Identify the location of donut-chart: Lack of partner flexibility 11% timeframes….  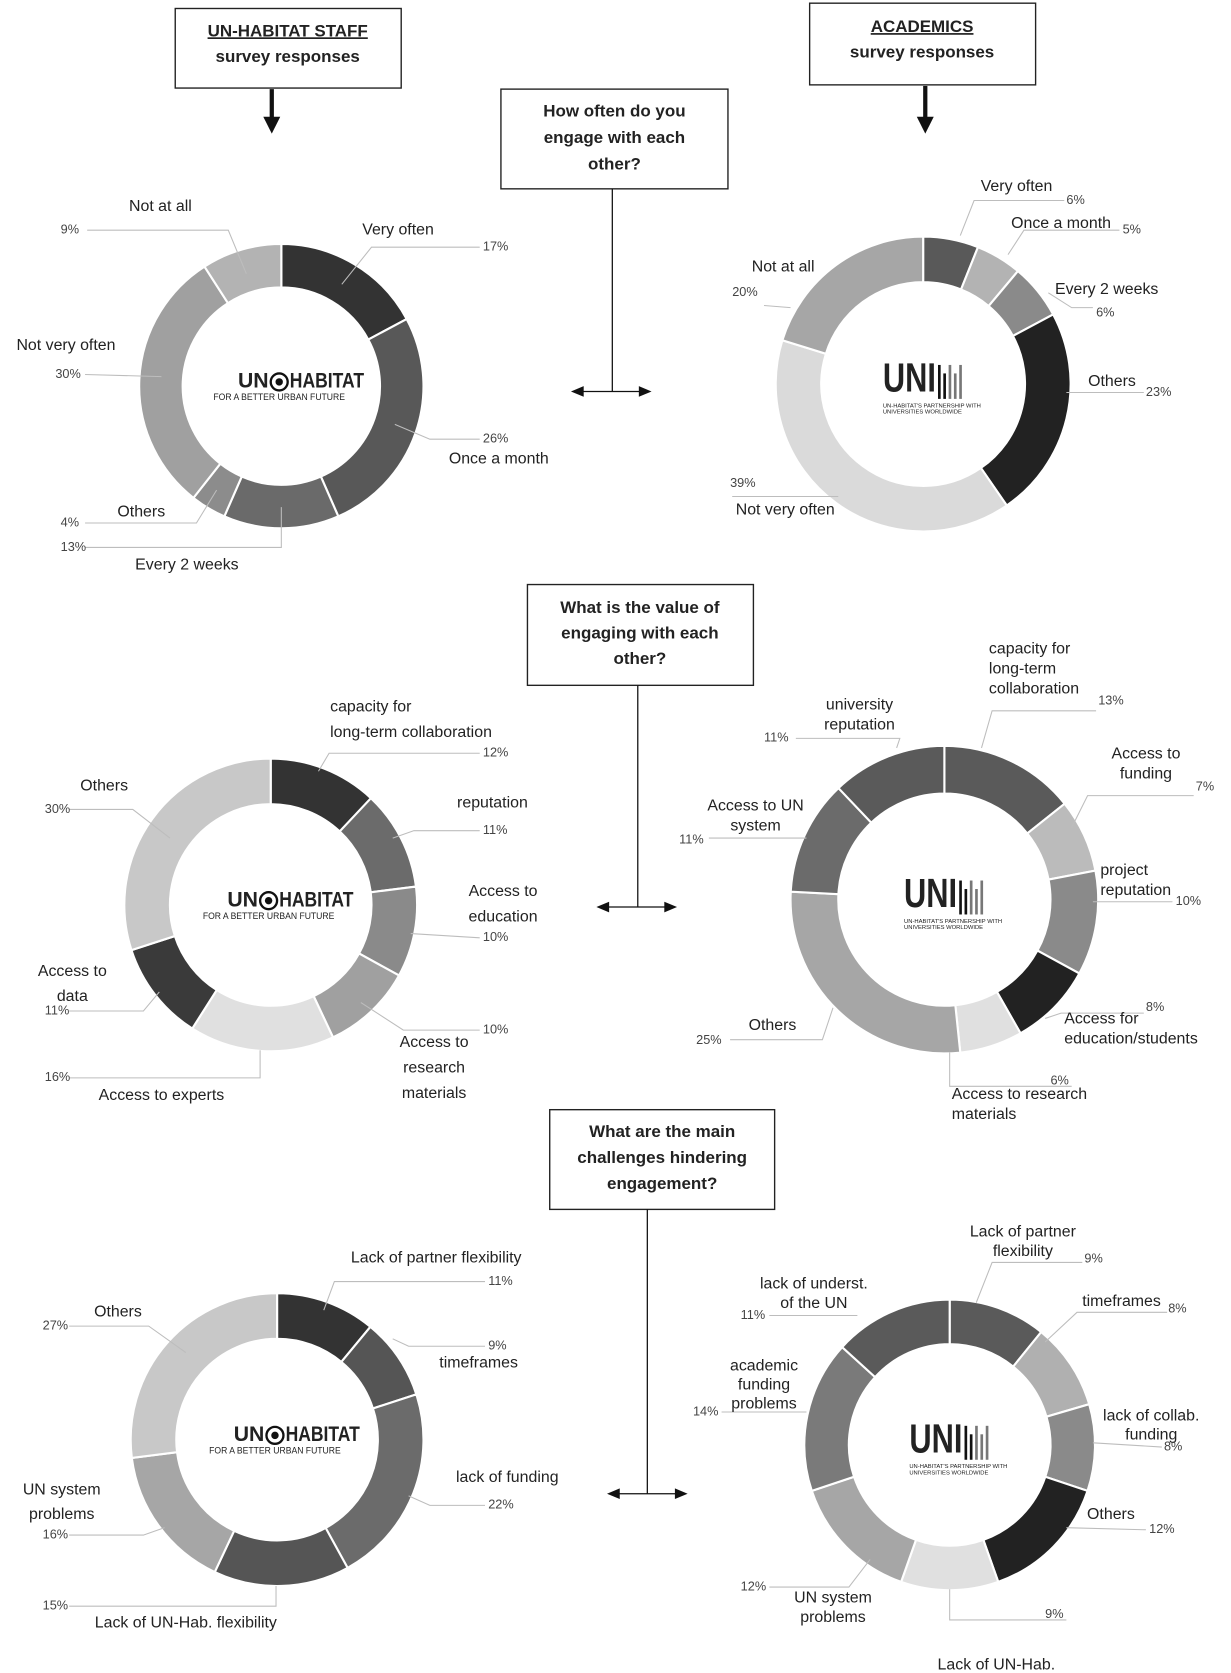
(291, 1440).